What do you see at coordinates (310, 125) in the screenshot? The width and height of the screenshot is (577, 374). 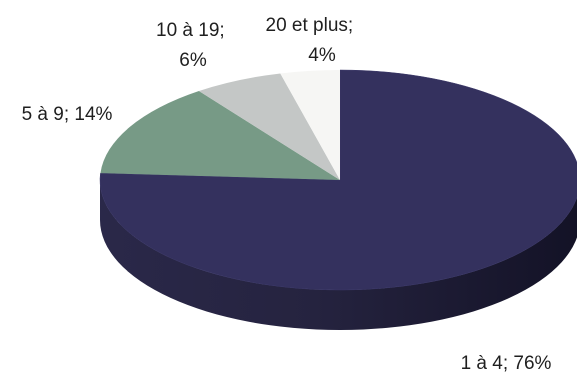 I see `pie-slice-20-et-plus` at bounding box center [310, 125].